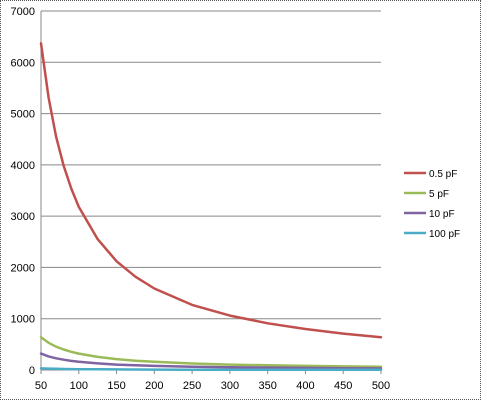 The height and width of the screenshot is (401, 481). What do you see at coordinates (267, 386) in the screenshot?
I see `x-tick-label: 350` at bounding box center [267, 386].